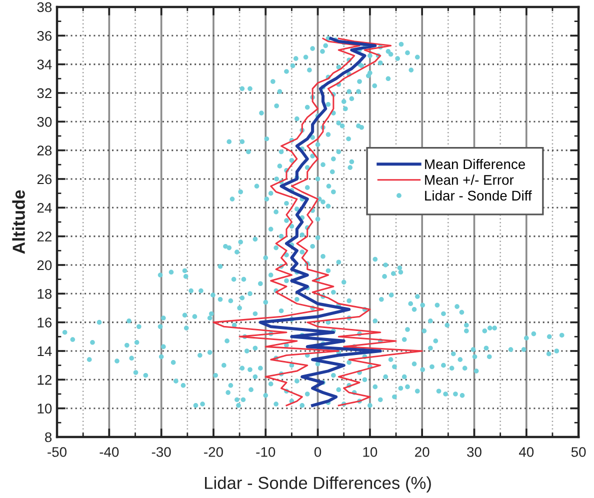 The width and height of the screenshot is (594, 498). Describe the element at coordinates (44, 93) in the screenshot. I see `y-tick-label: 32` at that location.